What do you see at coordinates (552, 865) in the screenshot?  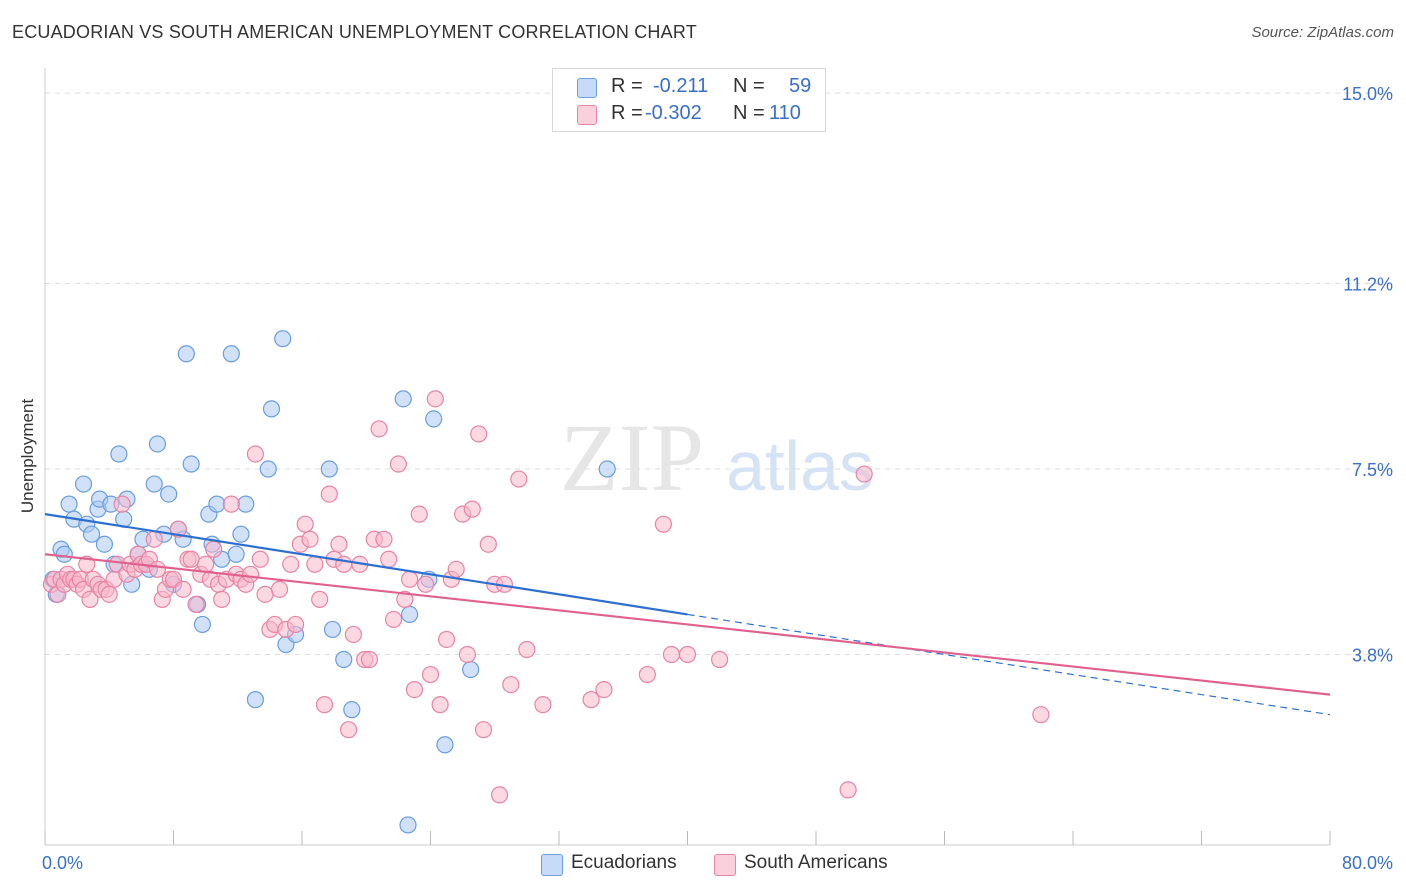 I see `bottom-legend-swatch-blue` at bounding box center [552, 865].